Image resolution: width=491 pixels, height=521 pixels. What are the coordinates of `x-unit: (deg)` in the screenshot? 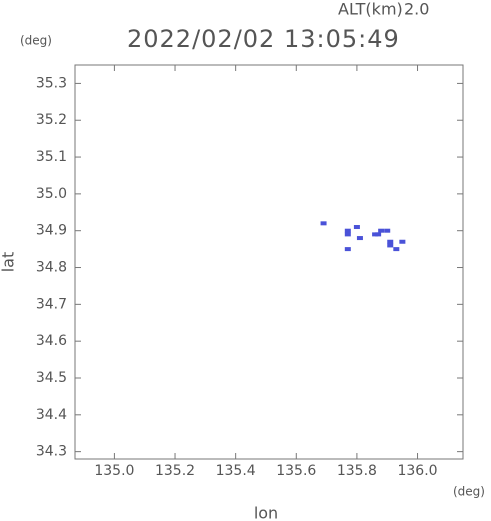 It's located at (469, 492).